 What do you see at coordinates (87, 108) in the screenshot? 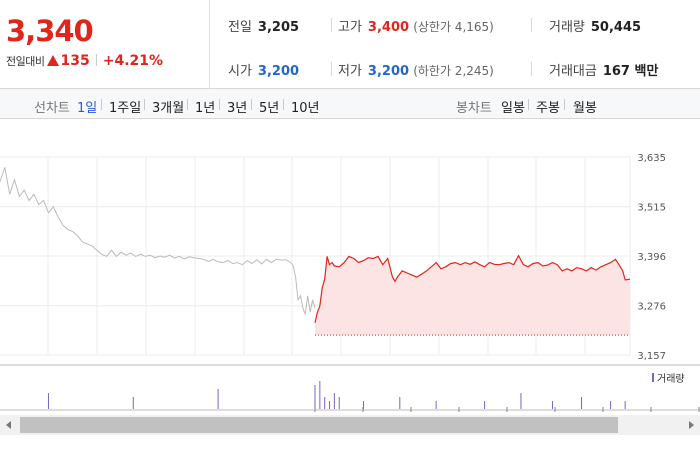
I see `period-1d: 1일` at bounding box center [87, 108].